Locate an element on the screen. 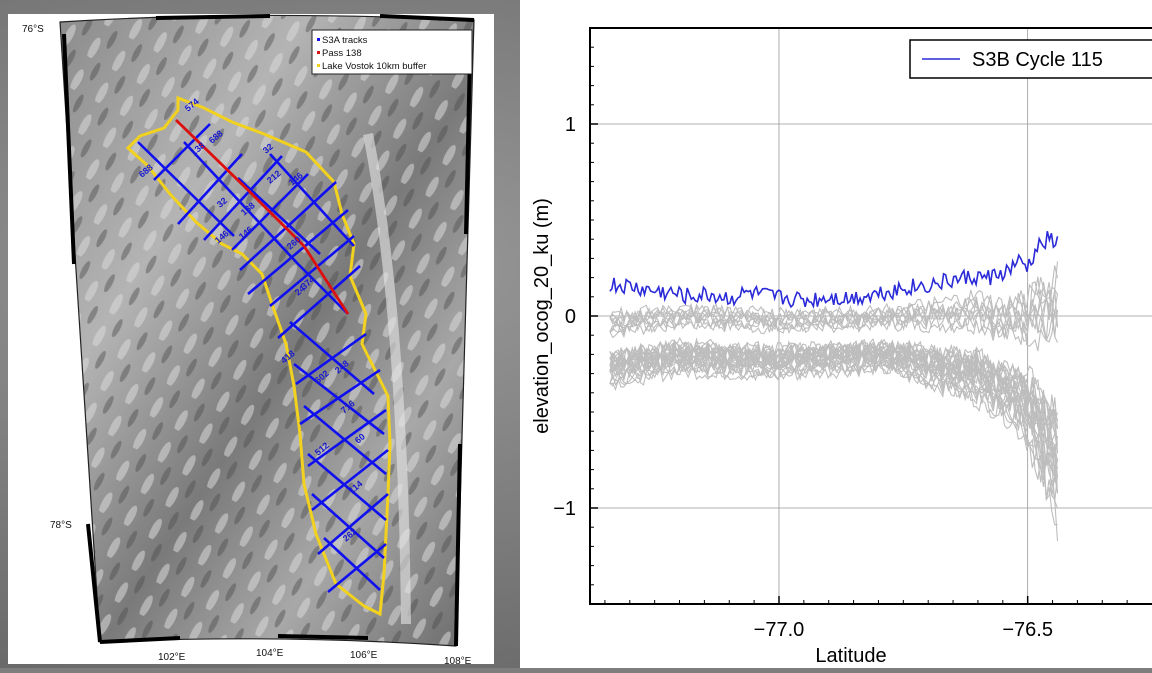 Image resolution: width=1152 pixels, height=673 pixels. lon-label-106e: 106°E is located at coordinates (364, 655).